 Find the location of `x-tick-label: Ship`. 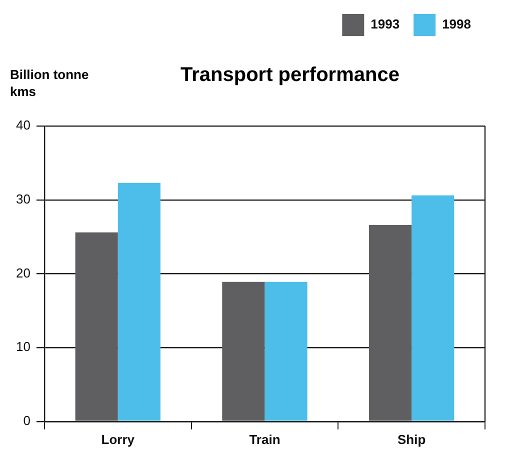

x-tick-label: Ship is located at coordinates (411, 439).